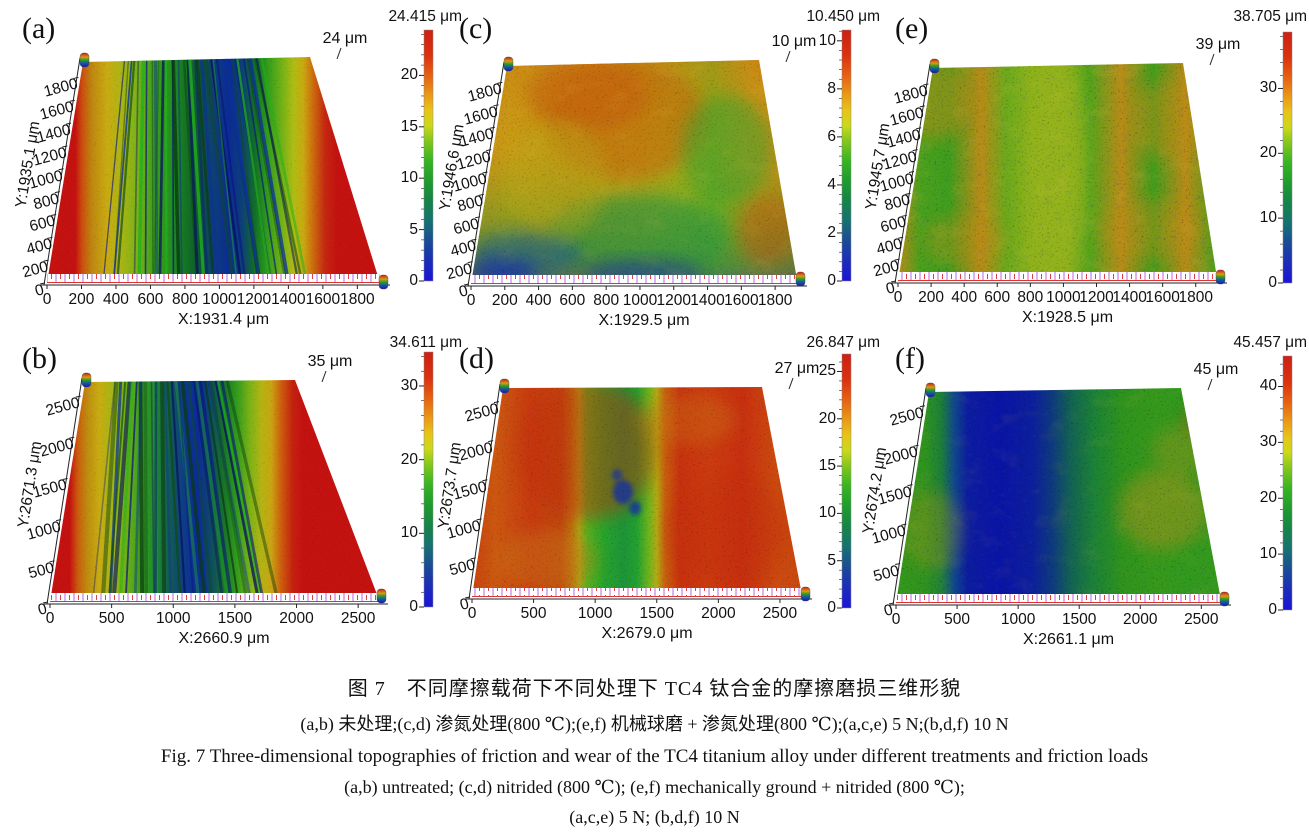 The image size is (1309, 834). Describe the element at coordinates (1140, 619) in the screenshot. I see `panel-f-x-tick: 2000` at that location.